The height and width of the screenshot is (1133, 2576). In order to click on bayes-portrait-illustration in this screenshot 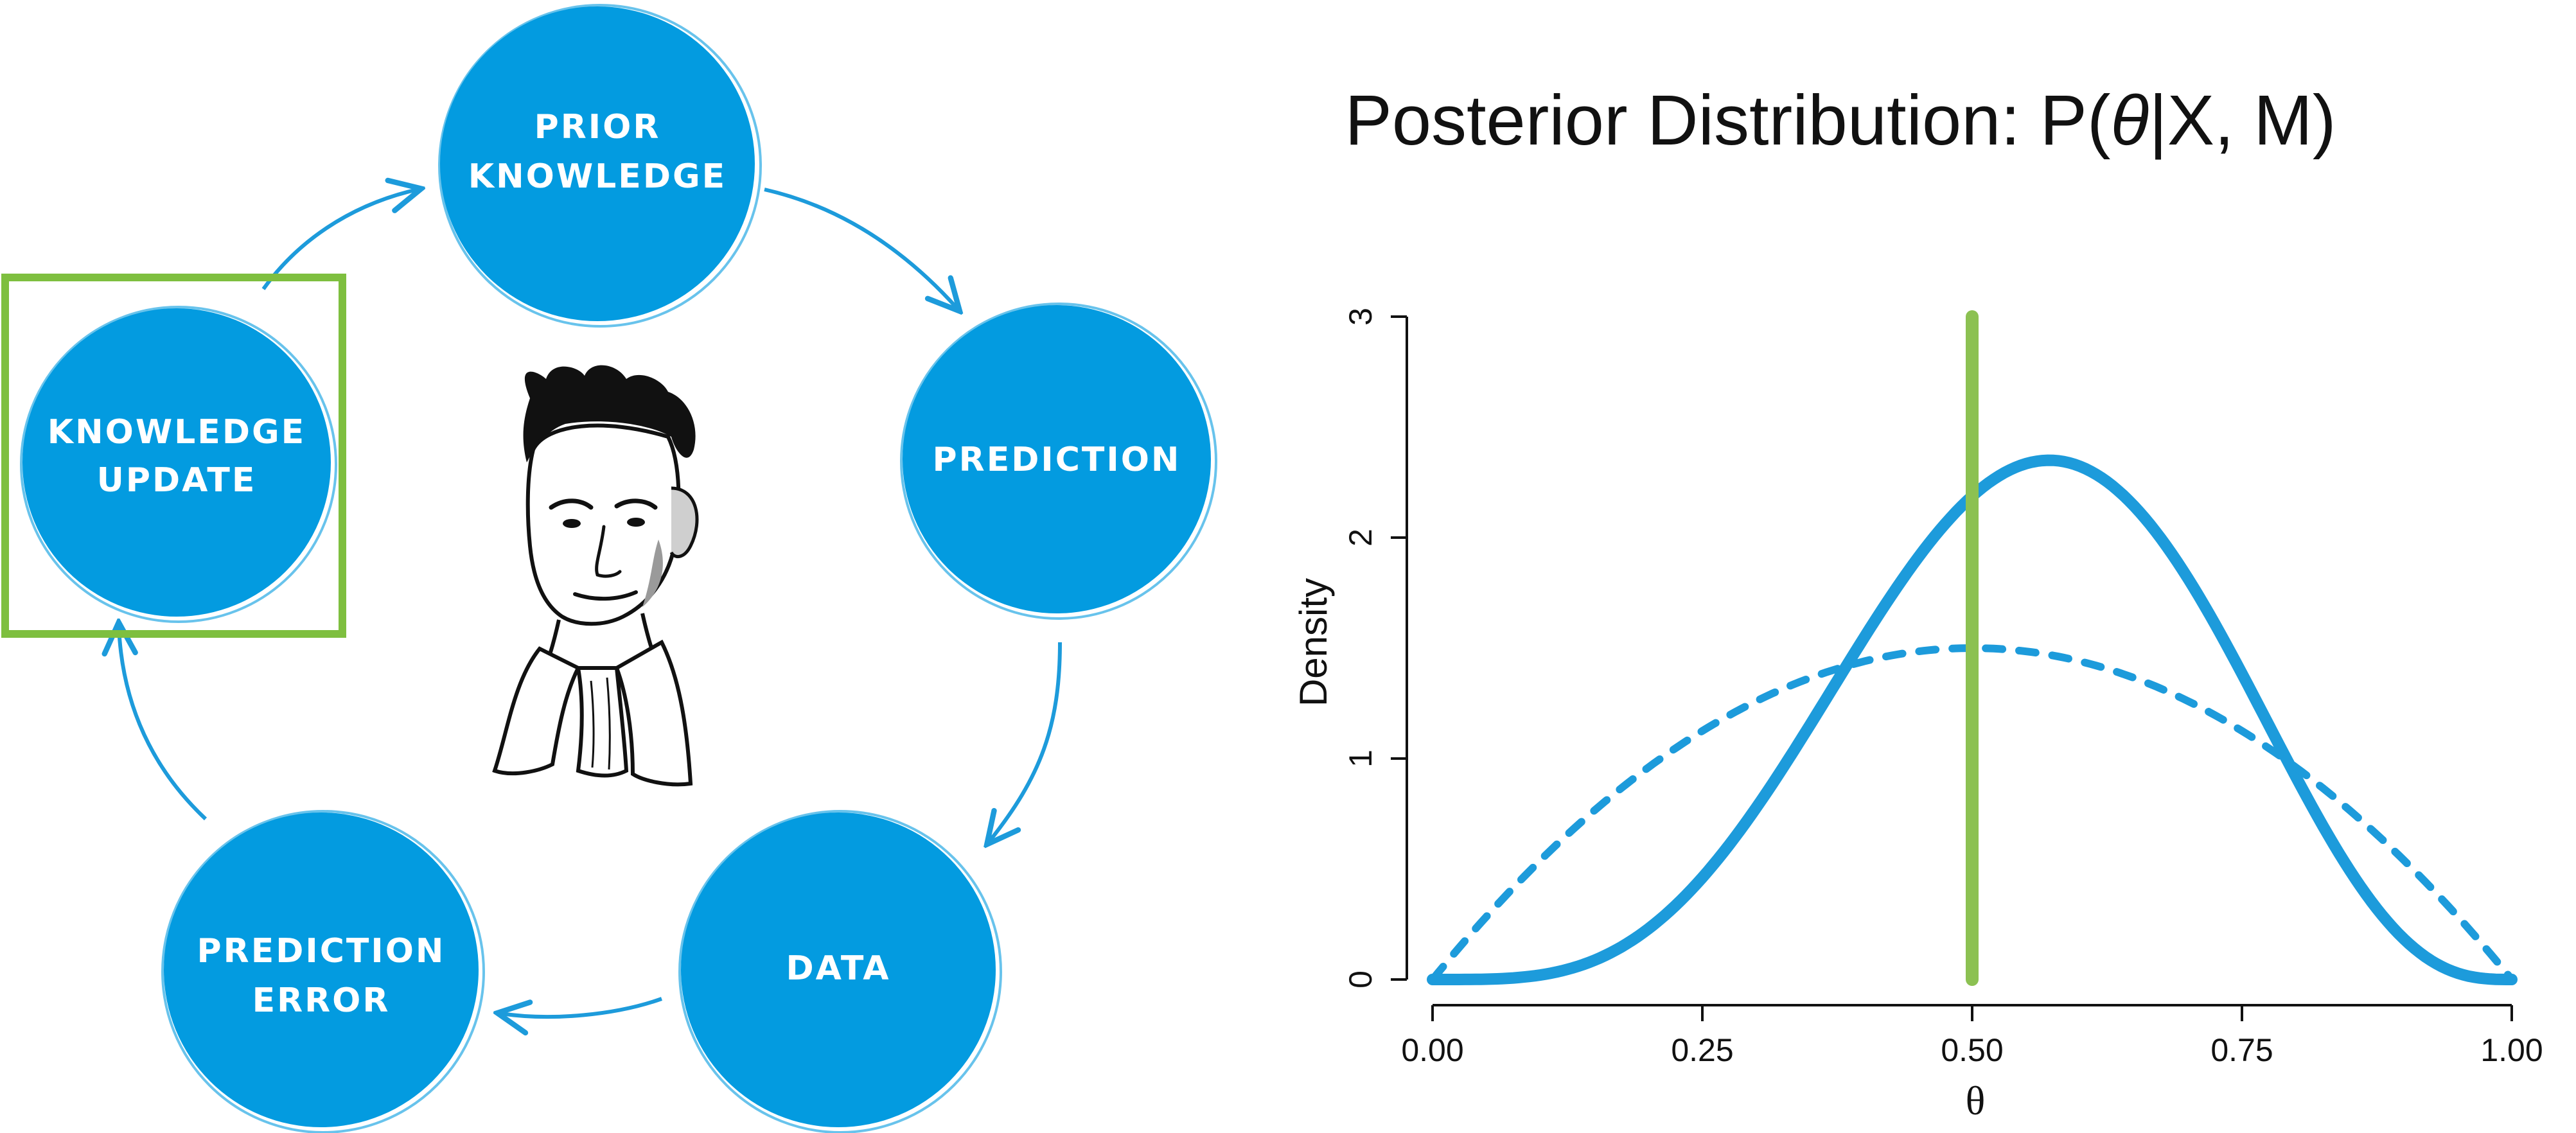, I will do `click(595, 576)`.